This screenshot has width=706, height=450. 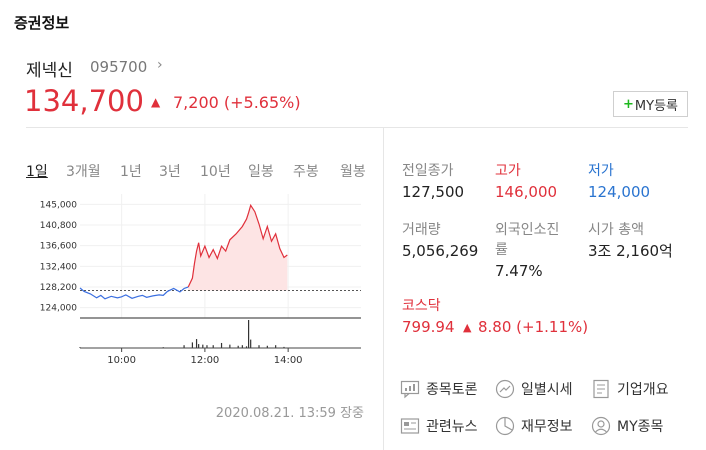 What do you see at coordinates (215, 172) in the screenshot?
I see `tab-10-years: 10년` at bounding box center [215, 172].